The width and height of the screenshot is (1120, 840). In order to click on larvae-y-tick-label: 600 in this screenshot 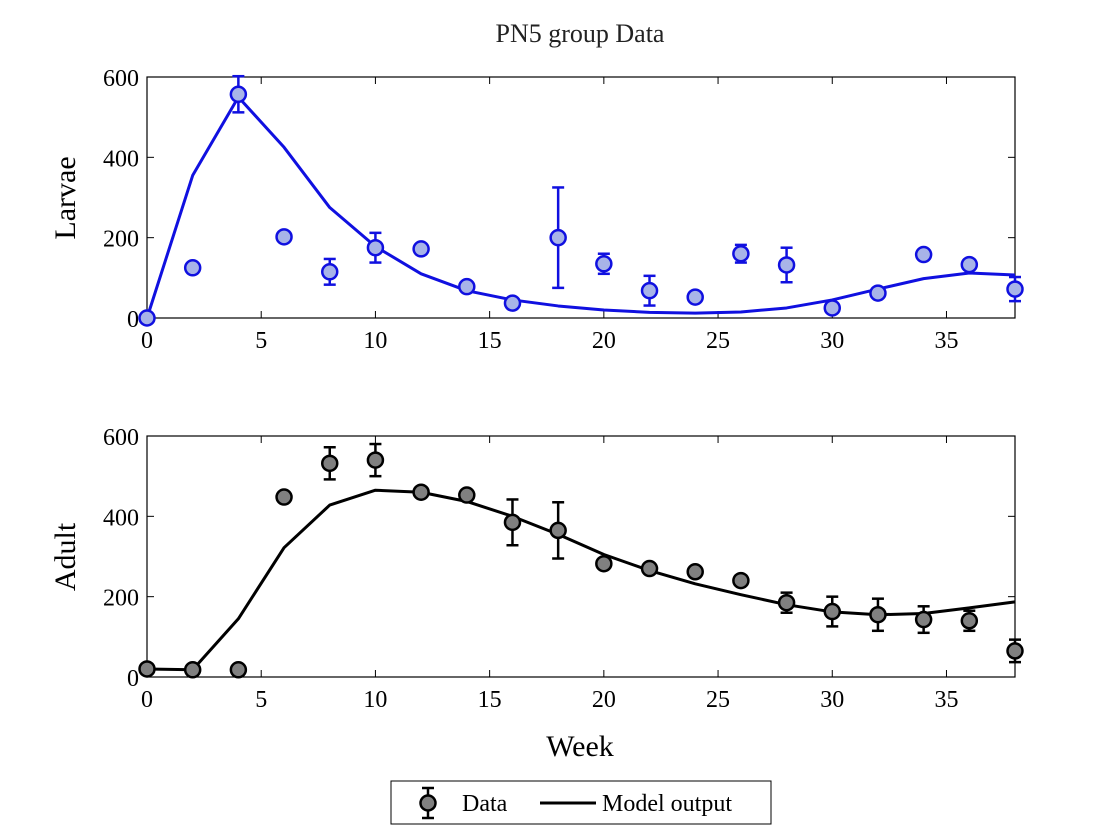, I will do `click(121, 79)`.